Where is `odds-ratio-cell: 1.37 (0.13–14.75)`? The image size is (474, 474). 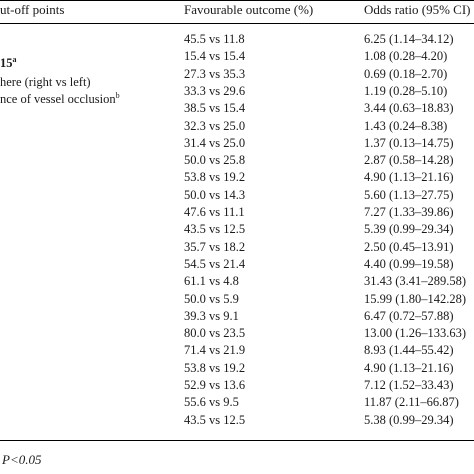
odds-ratio-cell: 1.37 (0.13–14.75) is located at coordinates (409, 142).